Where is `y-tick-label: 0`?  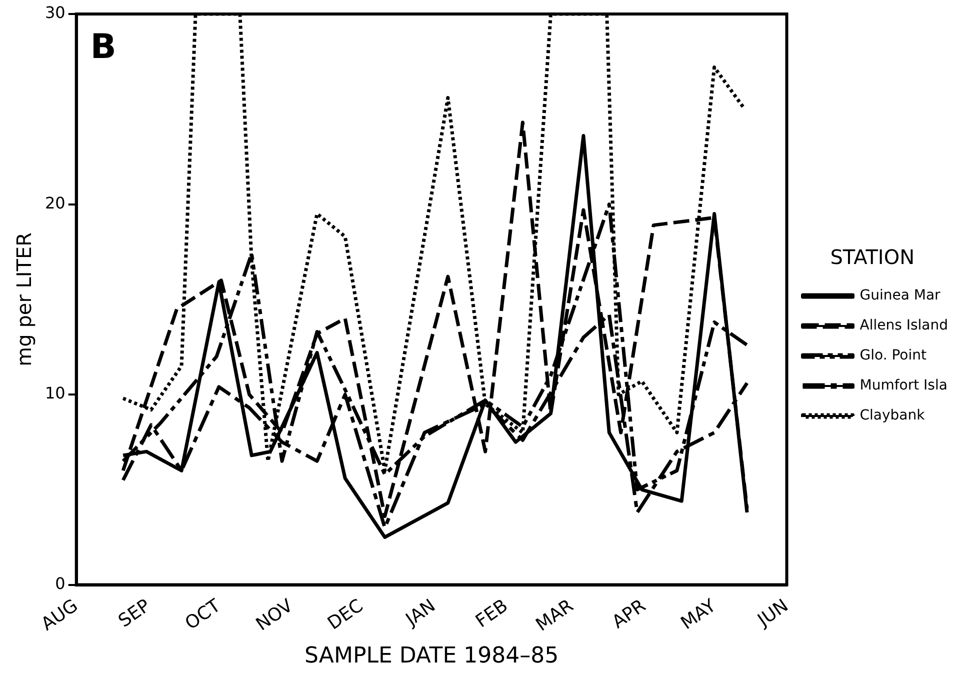
y-tick-label: 0 is located at coordinates (60, 583).